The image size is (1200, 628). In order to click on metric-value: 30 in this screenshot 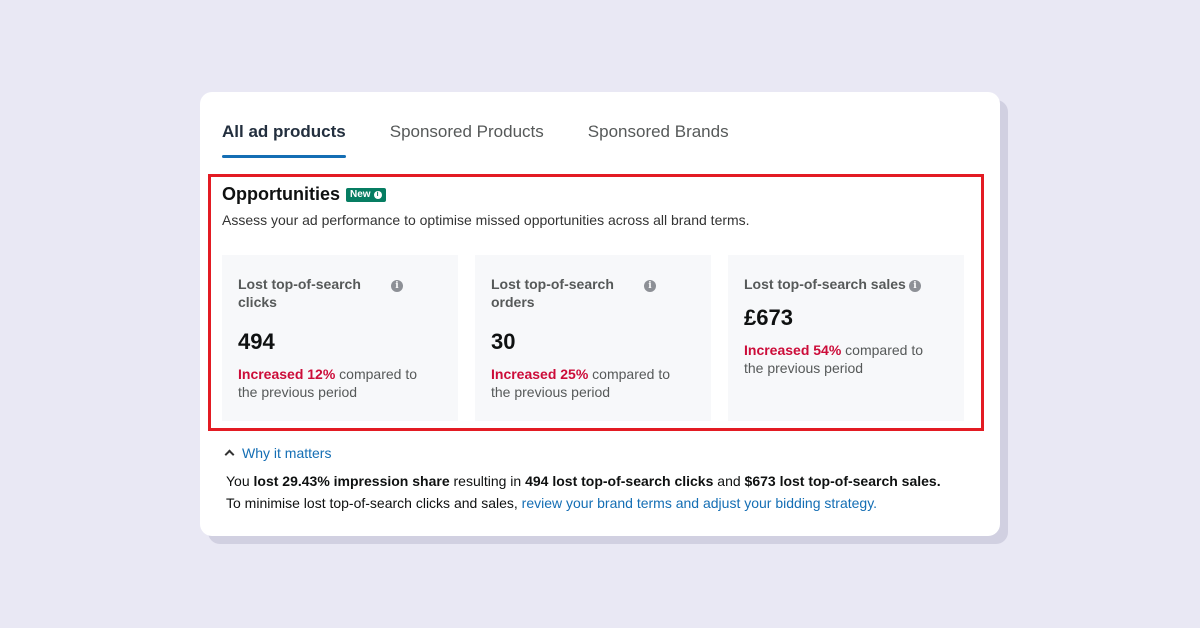, I will do `click(503, 341)`.